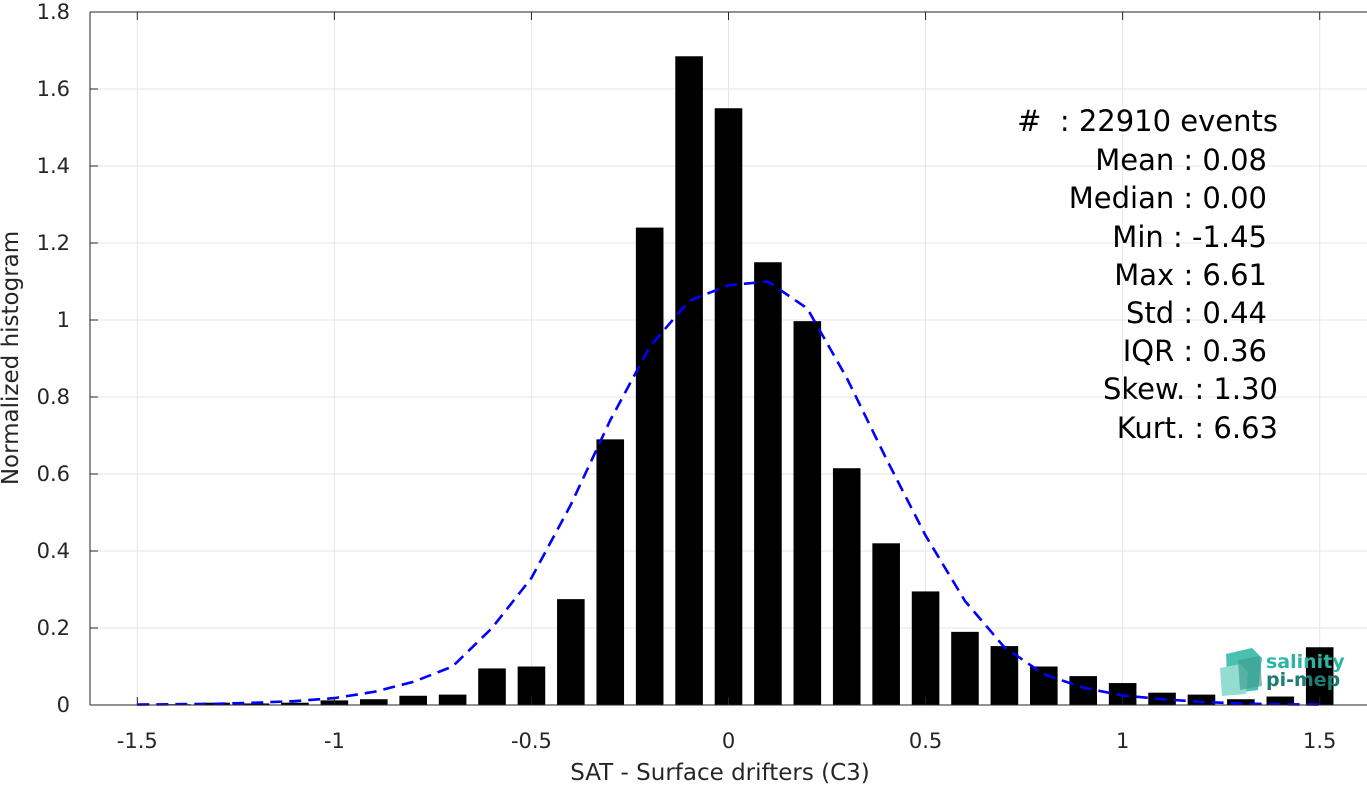 This screenshot has width=1367, height=785. I want to click on logo-text-salinity: salinity, so click(1305, 662).